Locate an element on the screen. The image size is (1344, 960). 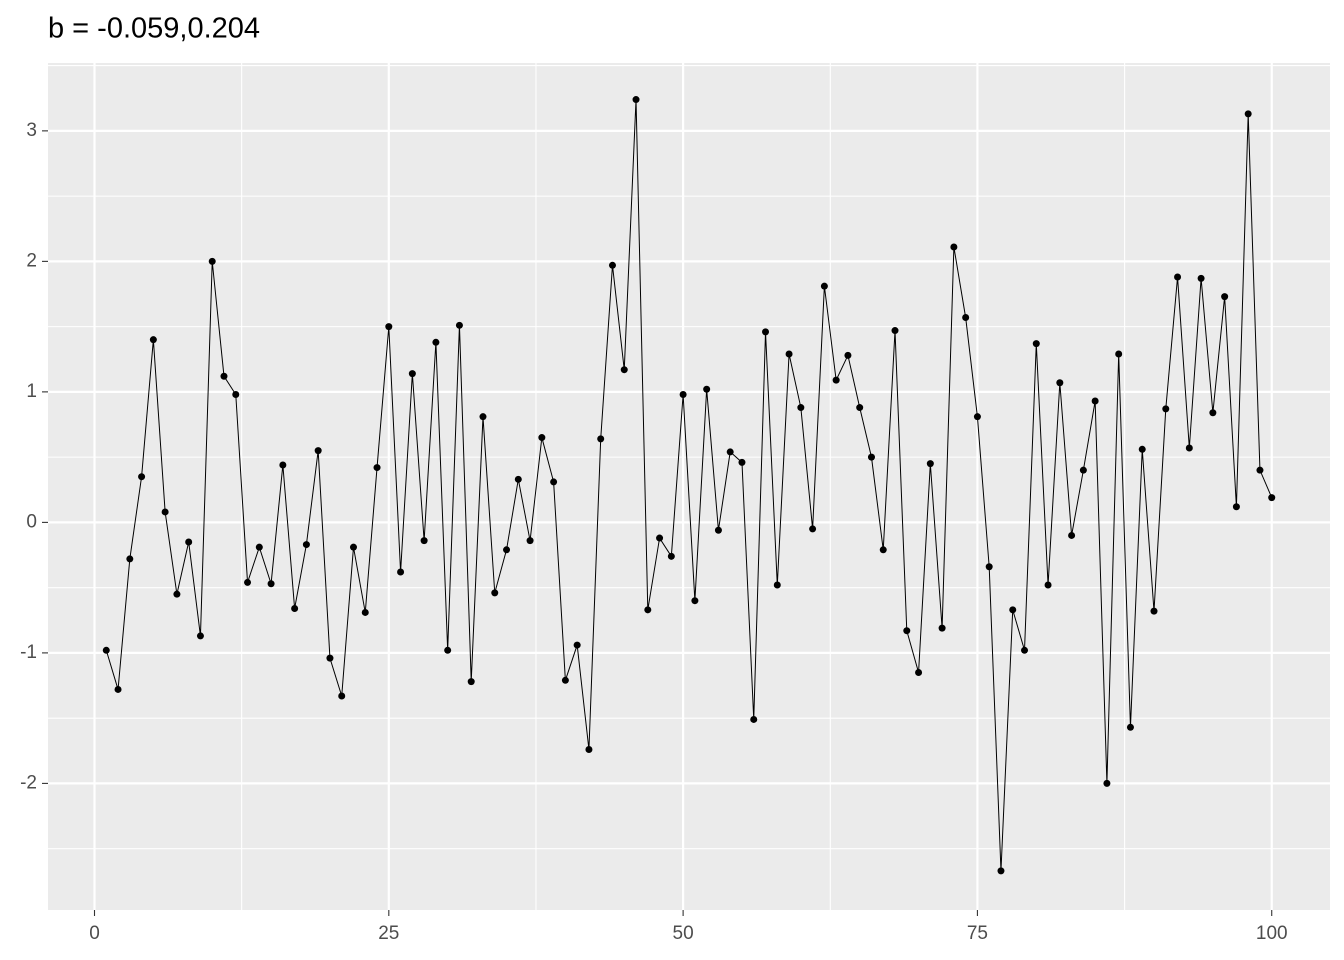
x-tick-label: 25 is located at coordinates (388, 933).